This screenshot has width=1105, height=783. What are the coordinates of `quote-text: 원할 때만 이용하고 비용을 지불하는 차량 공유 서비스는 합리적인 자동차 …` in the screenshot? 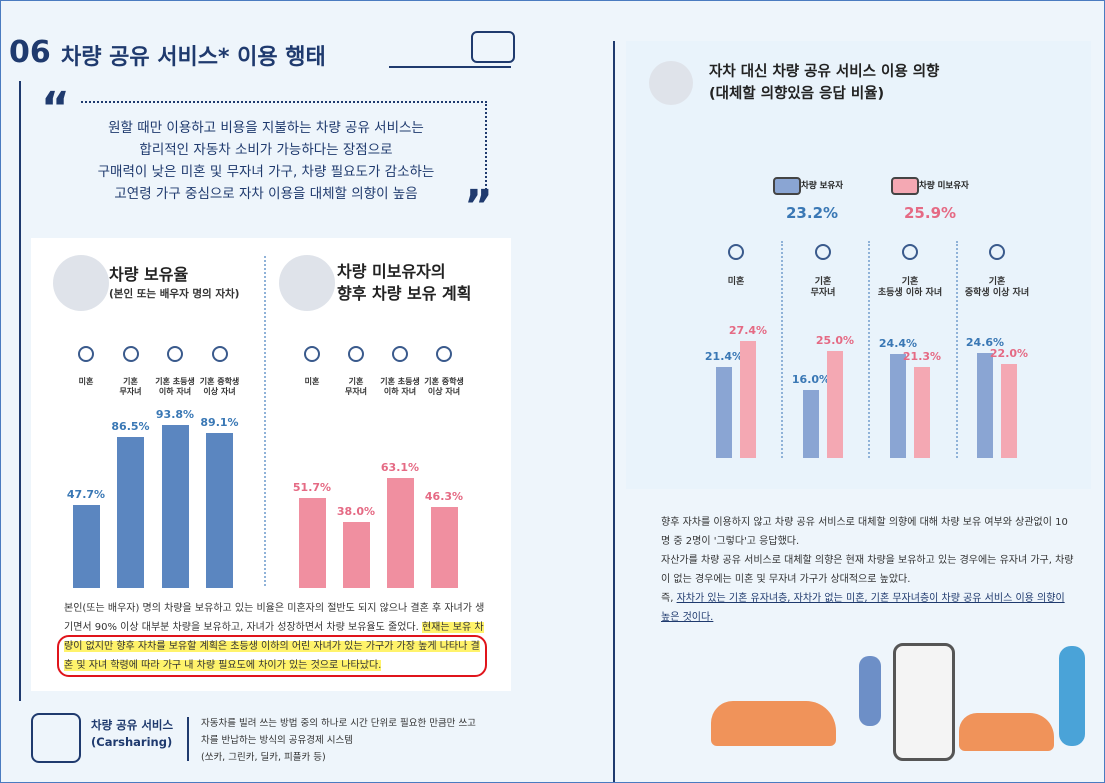 It's located at (266, 161).